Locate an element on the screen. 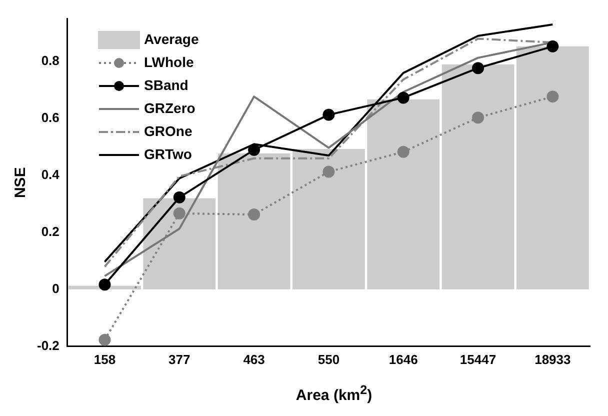  x-tick-label: 550 is located at coordinates (329, 359).